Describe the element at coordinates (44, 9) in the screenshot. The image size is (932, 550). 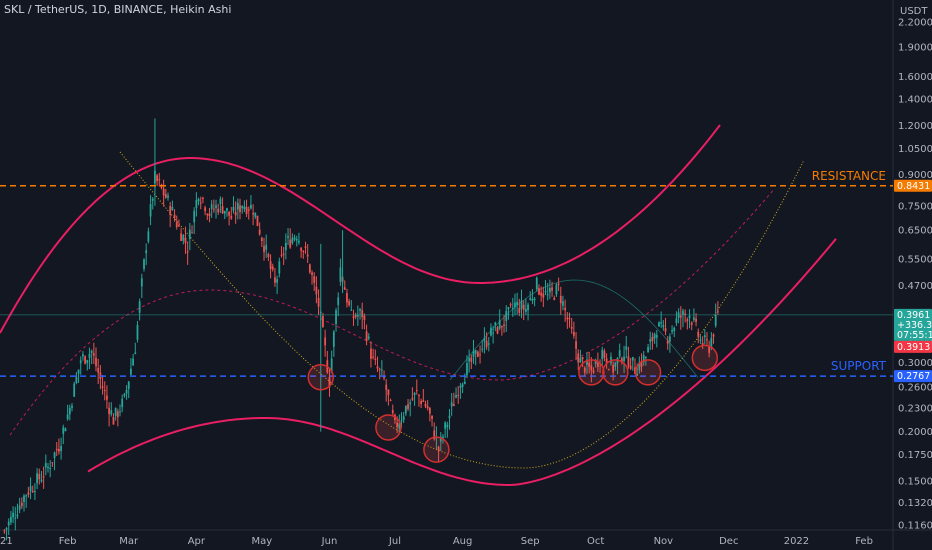
I see `symbol-label: SKL / TetherUS` at that location.